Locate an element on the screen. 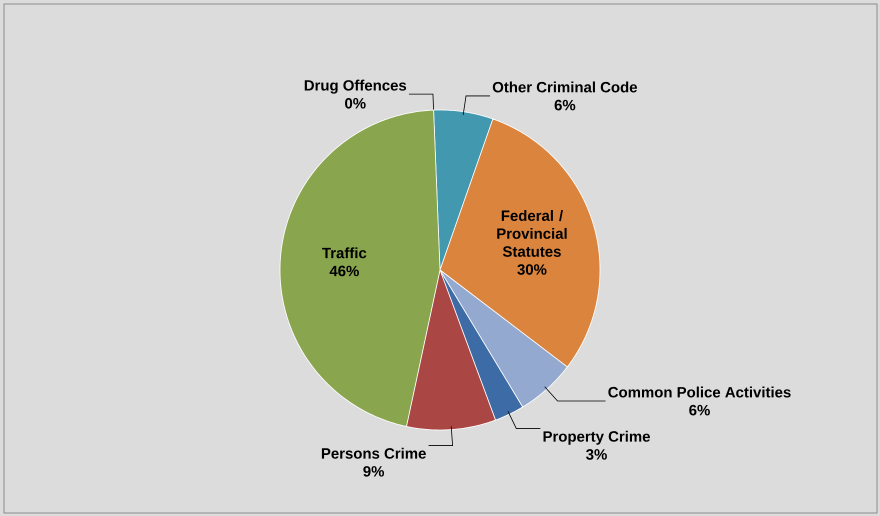  slice-label: Traffic is located at coordinates (344, 252).